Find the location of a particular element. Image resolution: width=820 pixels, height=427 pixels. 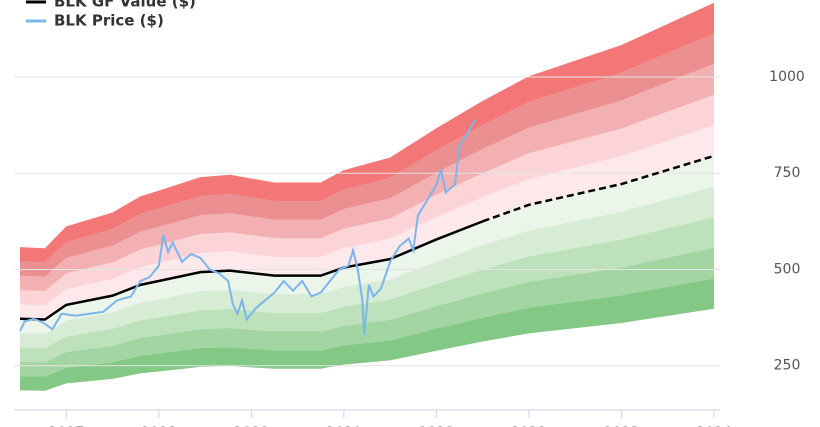

x-tick-label: 2021 is located at coordinates (437, 426).